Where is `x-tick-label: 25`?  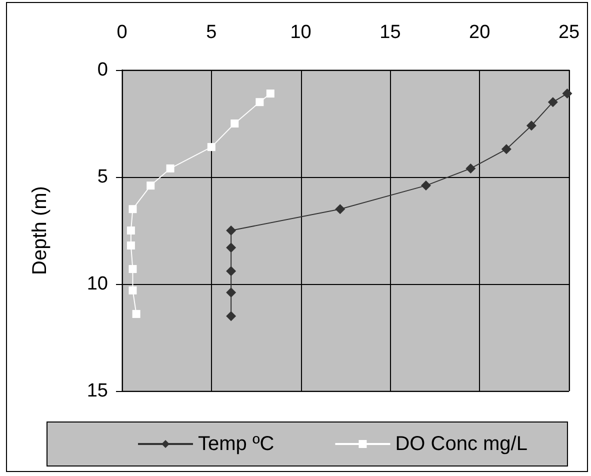
x-tick-label: 25 is located at coordinates (569, 32).